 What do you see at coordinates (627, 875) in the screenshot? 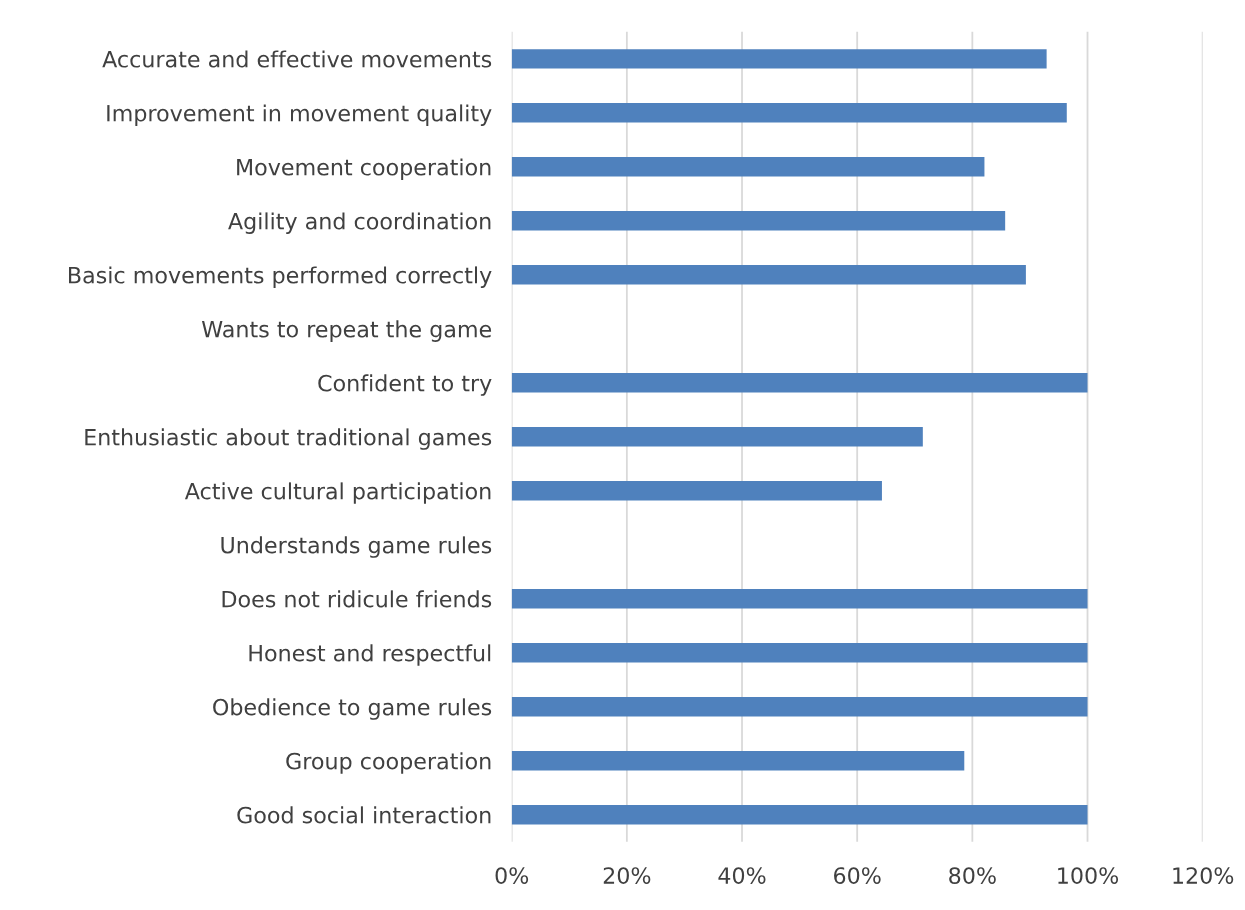
I see `x-tick-label: 20%` at bounding box center [627, 875].